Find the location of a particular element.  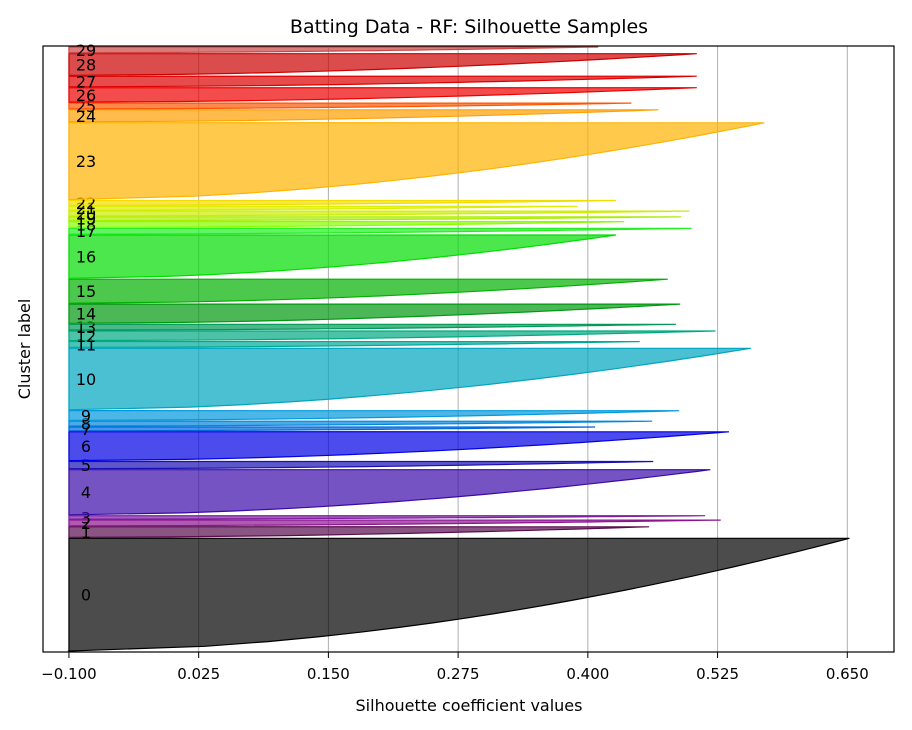

ticks-layer: −0.100 0.025 0.150 0.275 0.400 0.525 0.650 is located at coordinates (455, 667).